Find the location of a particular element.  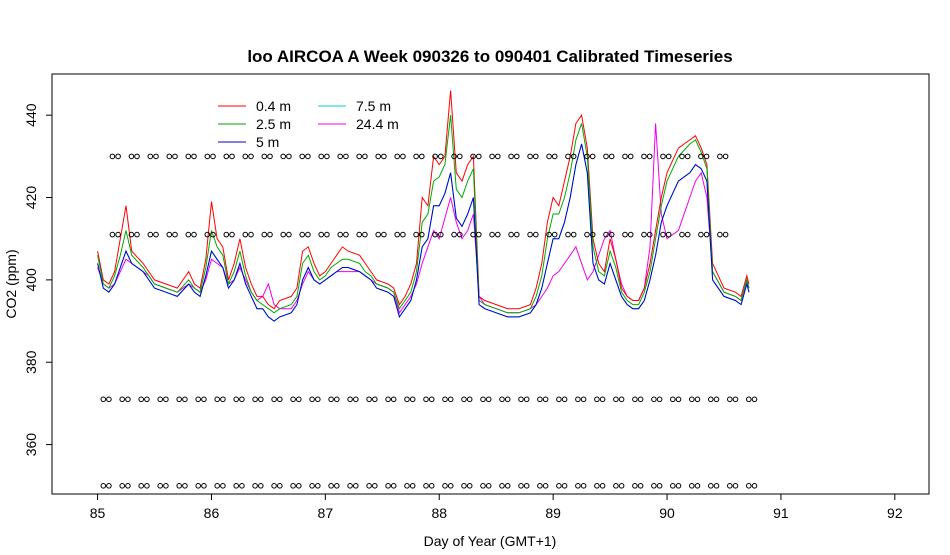

legend-label: 5 m is located at coordinates (267, 142).